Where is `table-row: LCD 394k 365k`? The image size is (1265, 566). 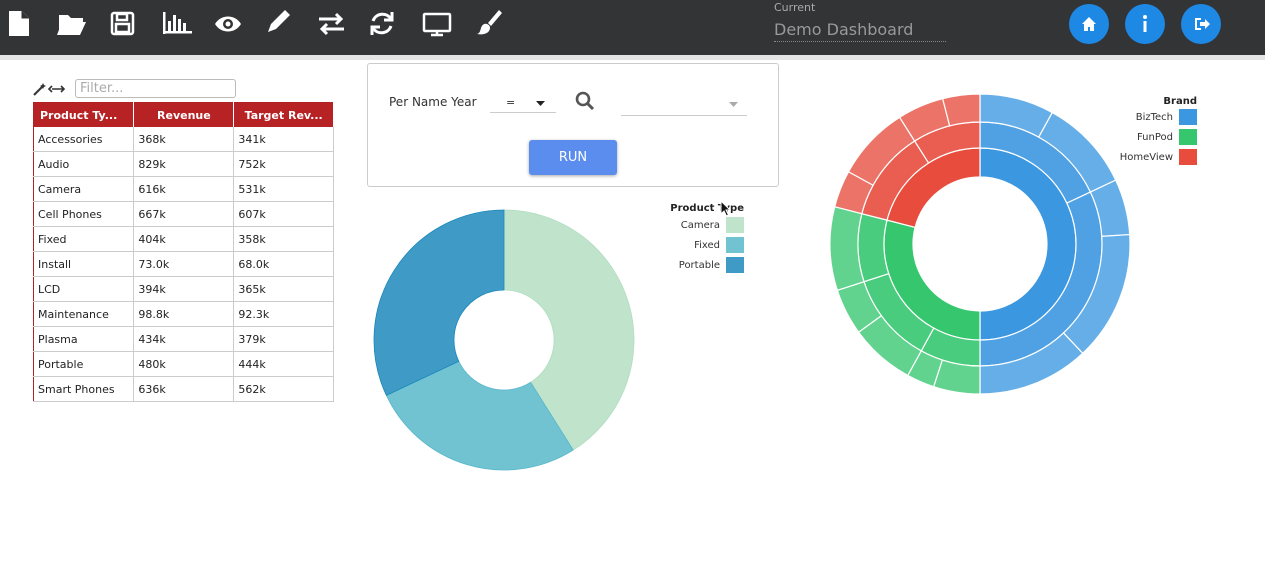 table-row: LCD 394k 365k is located at coordinates (183, 289).